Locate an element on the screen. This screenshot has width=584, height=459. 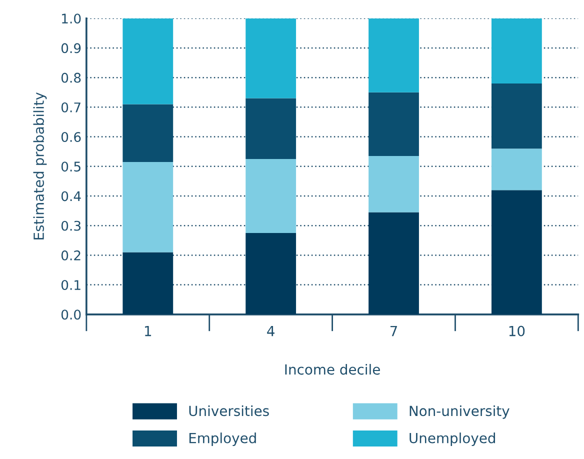
y-tick-label: 0.4 is located at coordinates (71, 196).